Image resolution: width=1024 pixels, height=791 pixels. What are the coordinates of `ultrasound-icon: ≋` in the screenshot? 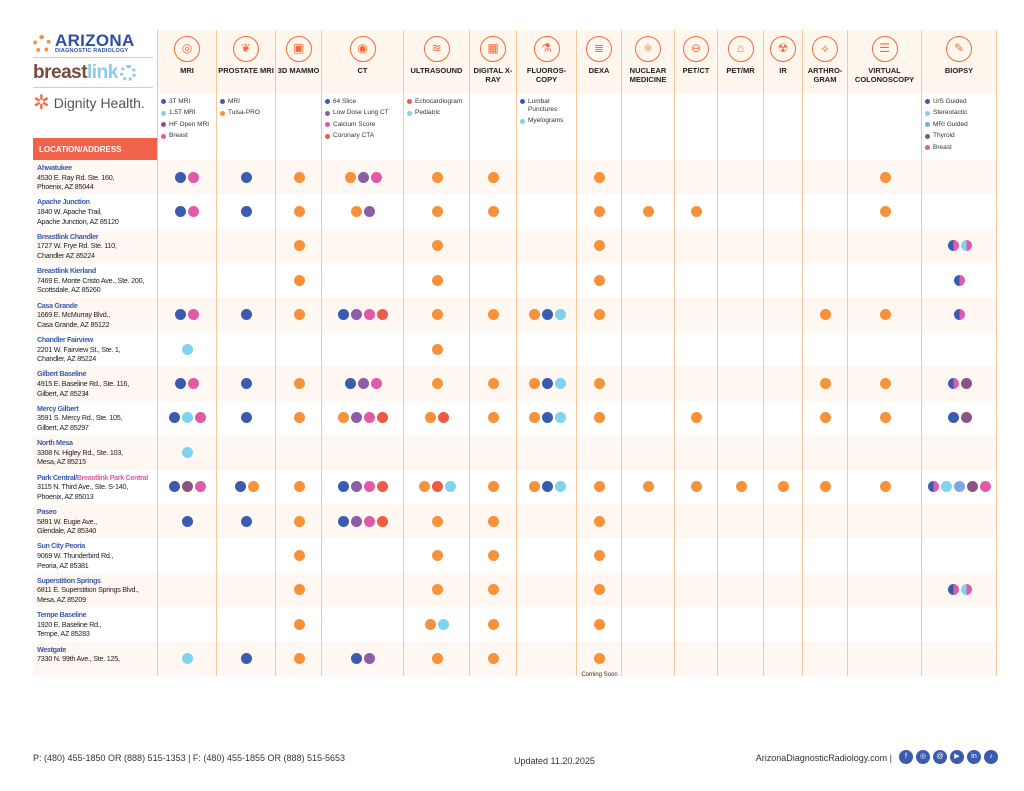 It's located at (436, 49).